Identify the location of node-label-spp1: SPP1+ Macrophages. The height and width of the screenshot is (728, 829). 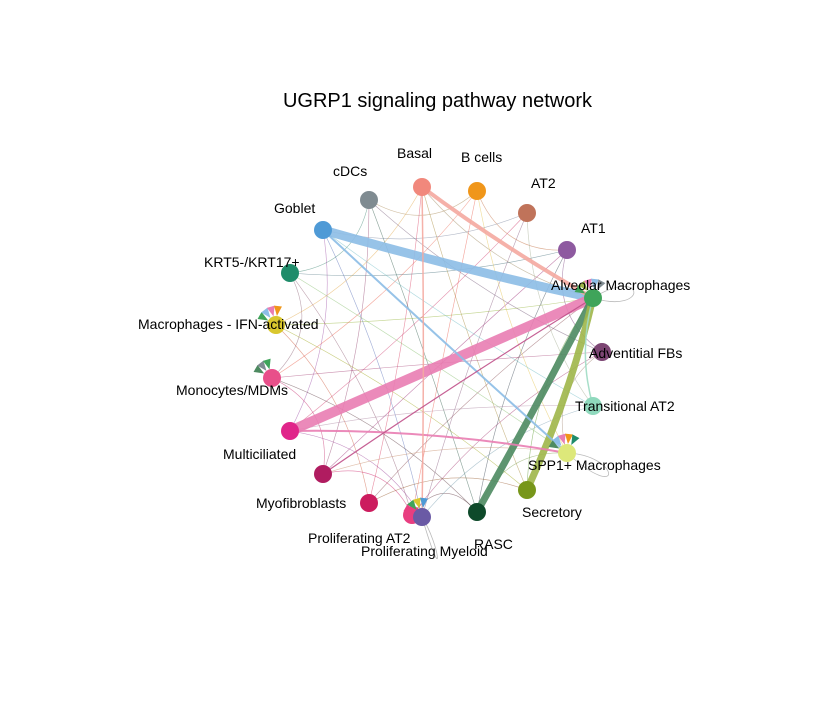
(594, 465).